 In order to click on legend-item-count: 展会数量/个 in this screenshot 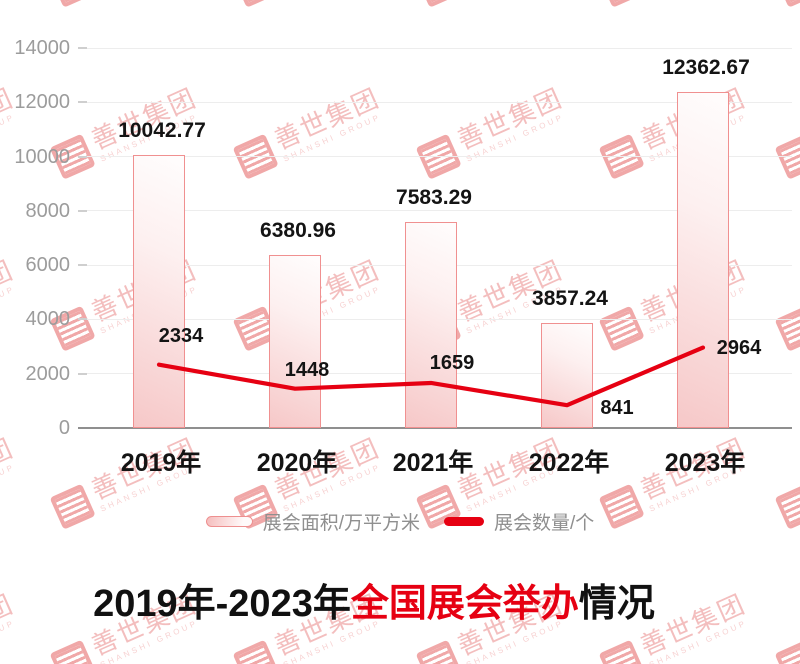, I will do `click(519, 521)`.